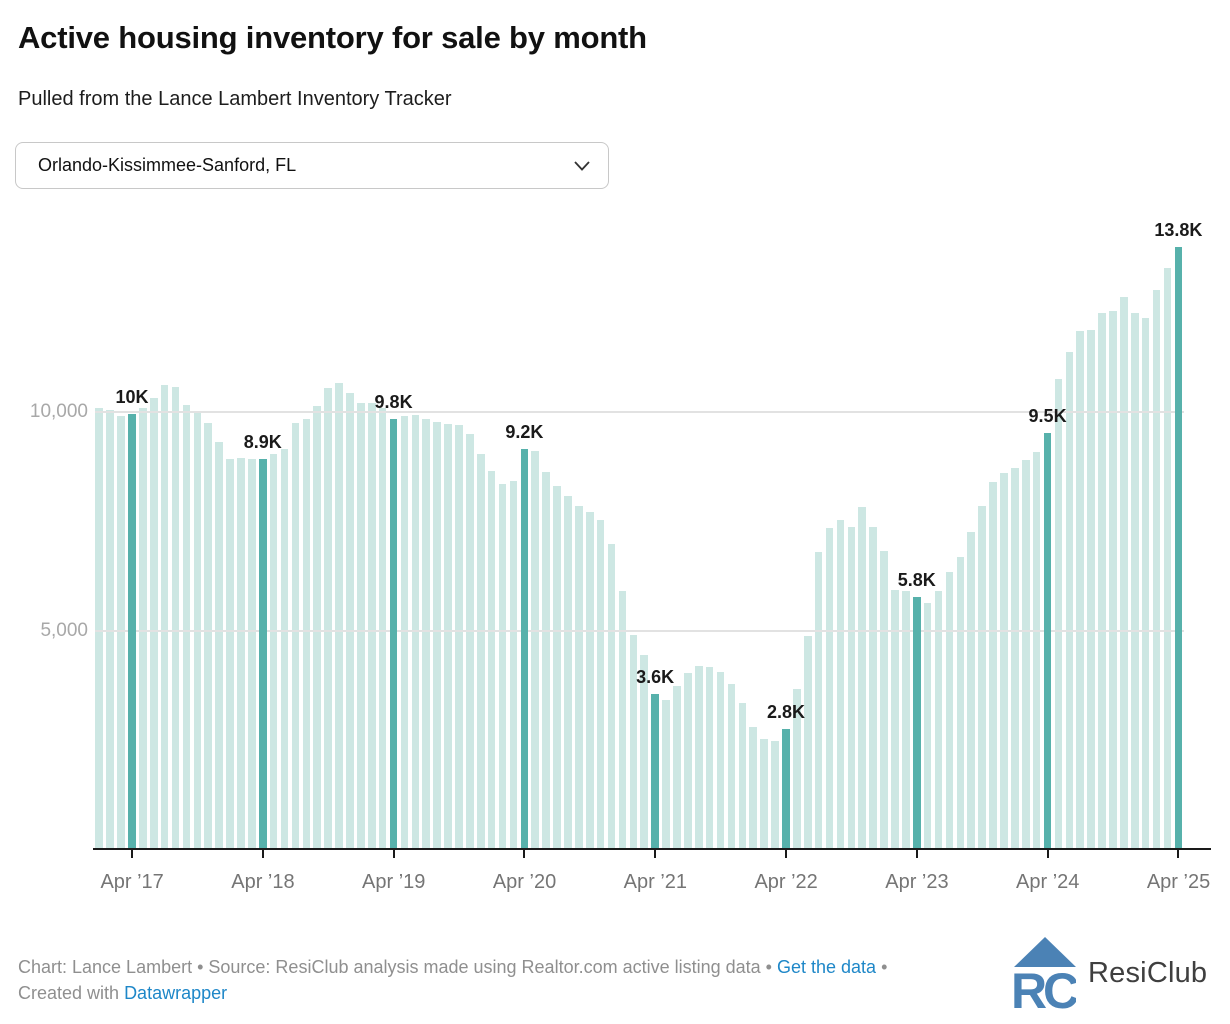 This screenshot has height=1024, width=1230. What do you see at coordinates (312, 165) in the screenshot?
I see `region-dropdown: Orlando-Kissimmee-Sanford, FL` at bounding box center [312, 165].